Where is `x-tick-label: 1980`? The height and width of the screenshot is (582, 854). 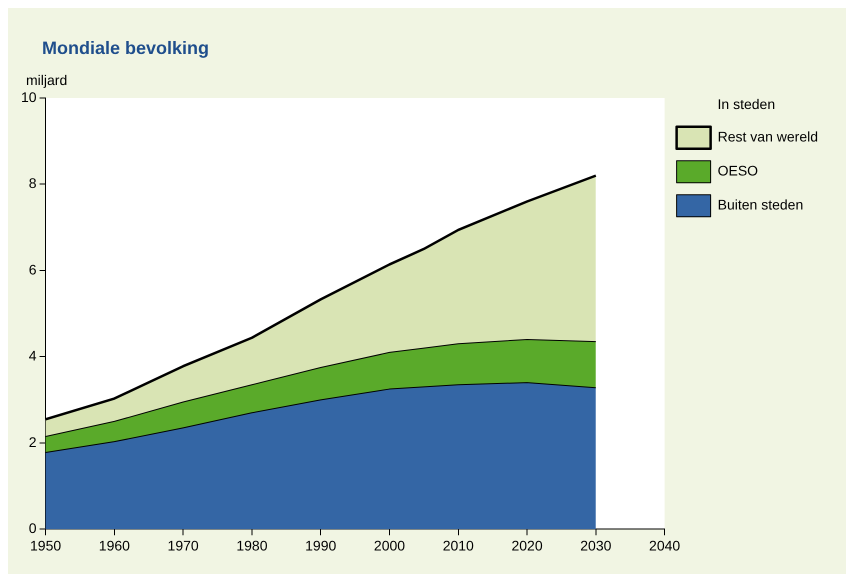 x-tick-label: 1980 is located at coordinates (252, 545).